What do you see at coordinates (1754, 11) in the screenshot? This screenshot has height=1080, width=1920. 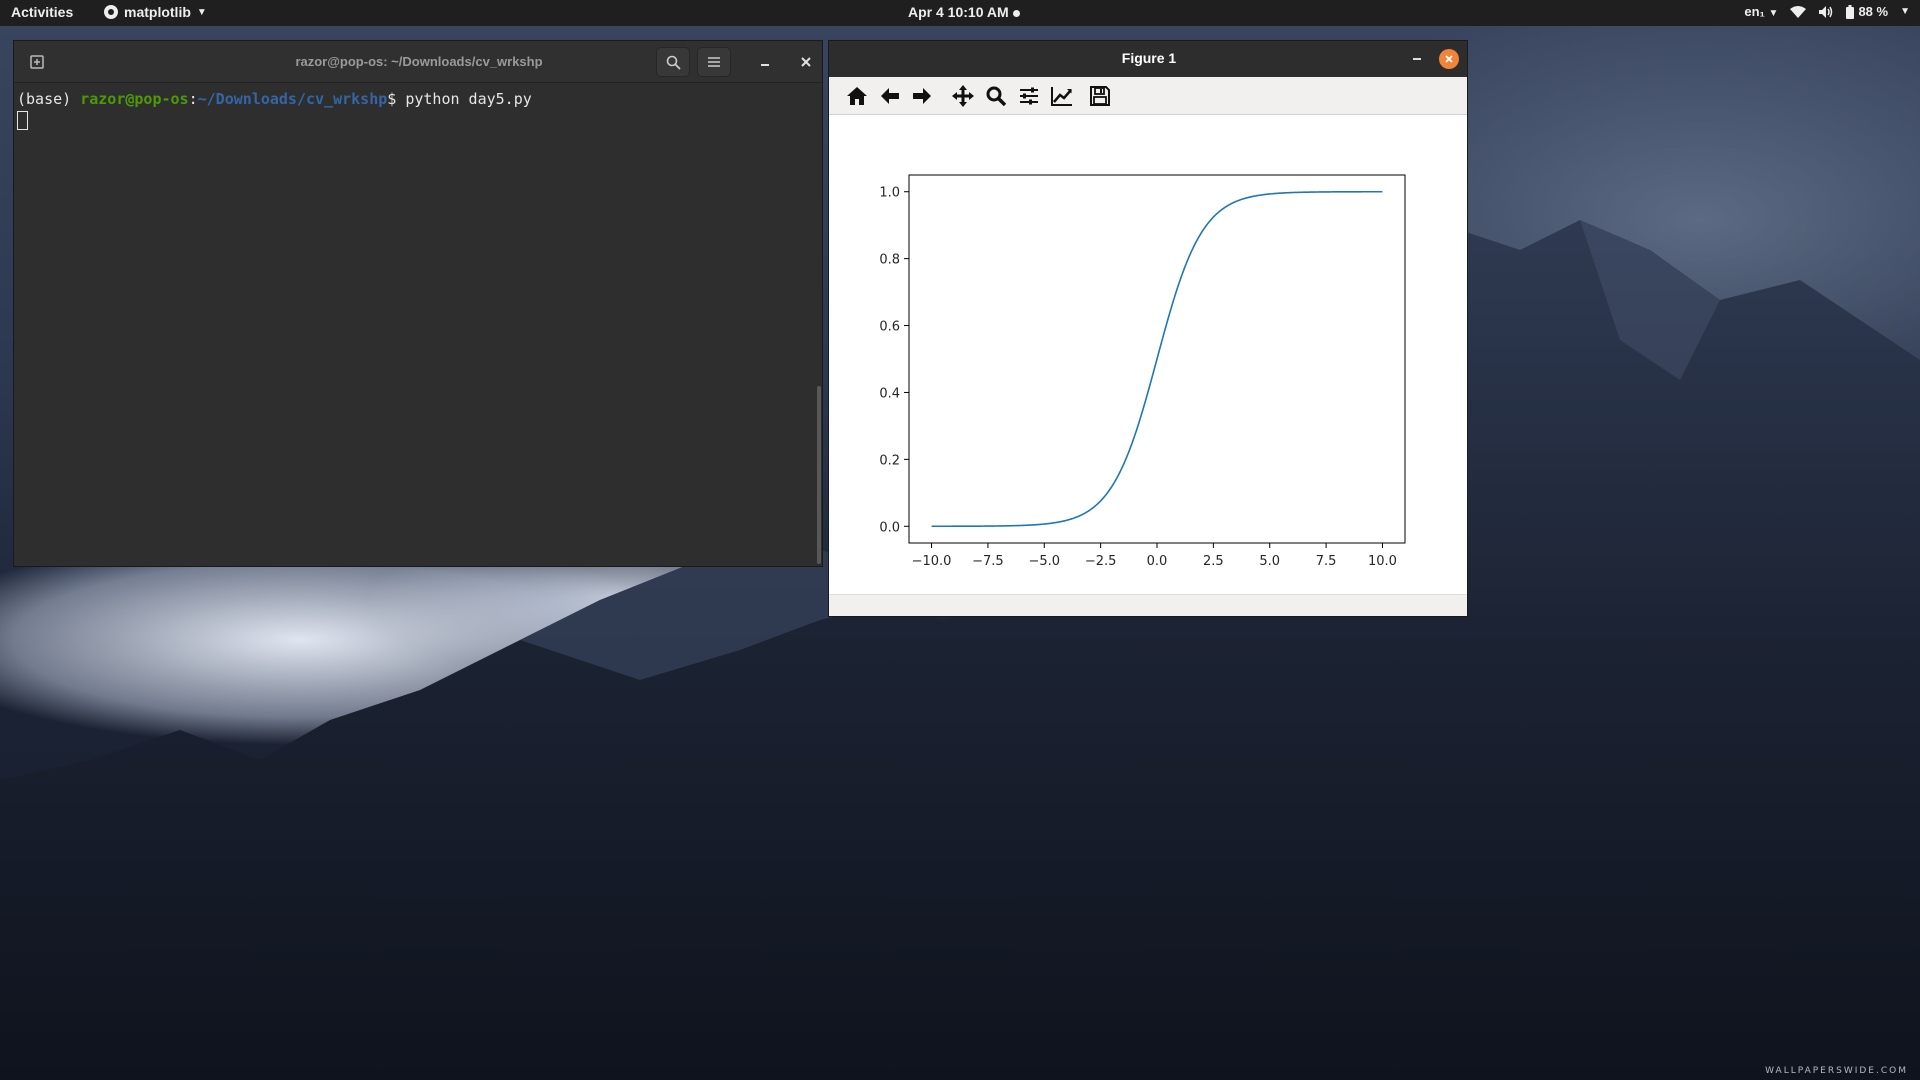 I see `language-label: en₁` at bounding box center [1754, 11].